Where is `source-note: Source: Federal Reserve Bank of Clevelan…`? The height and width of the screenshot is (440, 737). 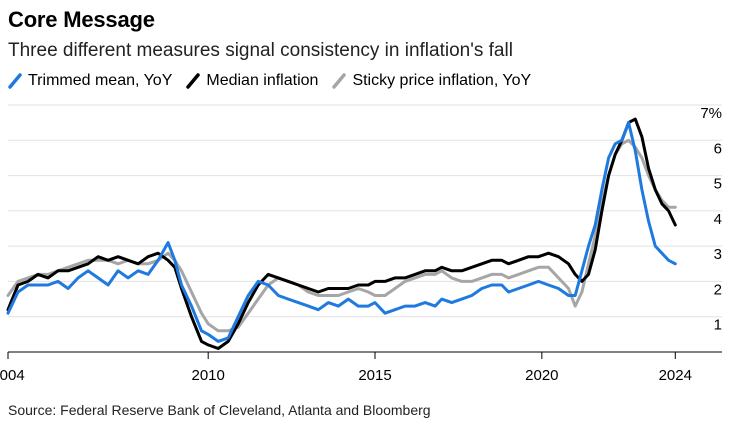
source-note: Source: Federal Reserve Bank of Clevelan… is located at coordinates (219, 410).